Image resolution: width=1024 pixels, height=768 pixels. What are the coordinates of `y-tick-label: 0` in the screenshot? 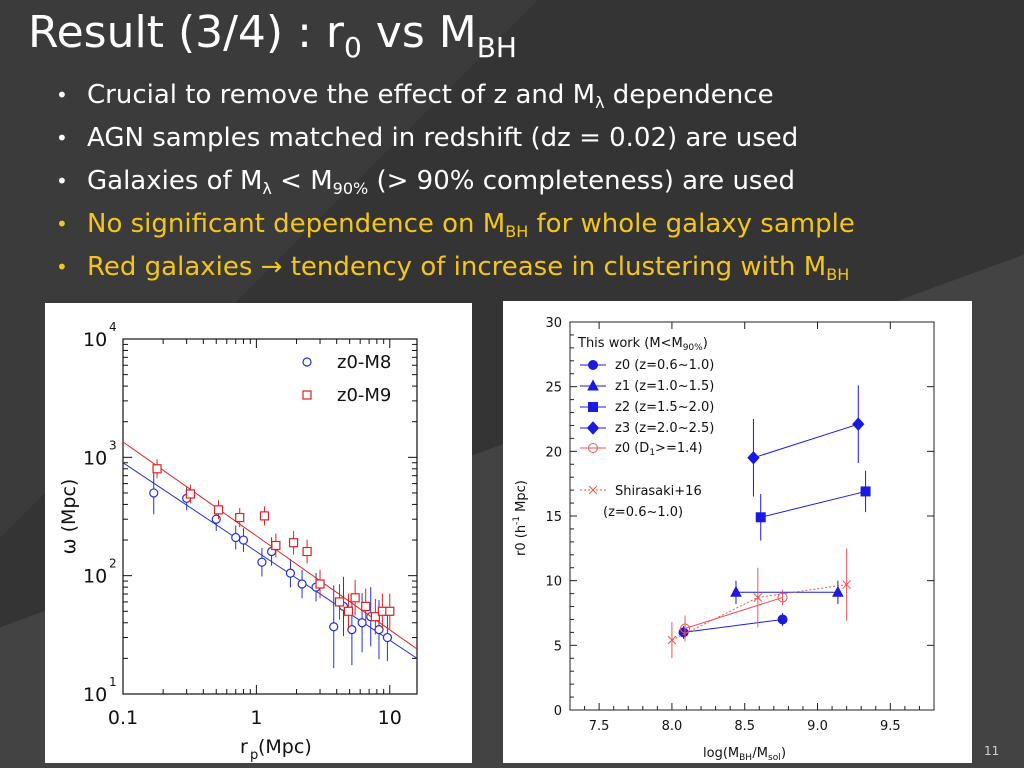 It's located at (558, 711).